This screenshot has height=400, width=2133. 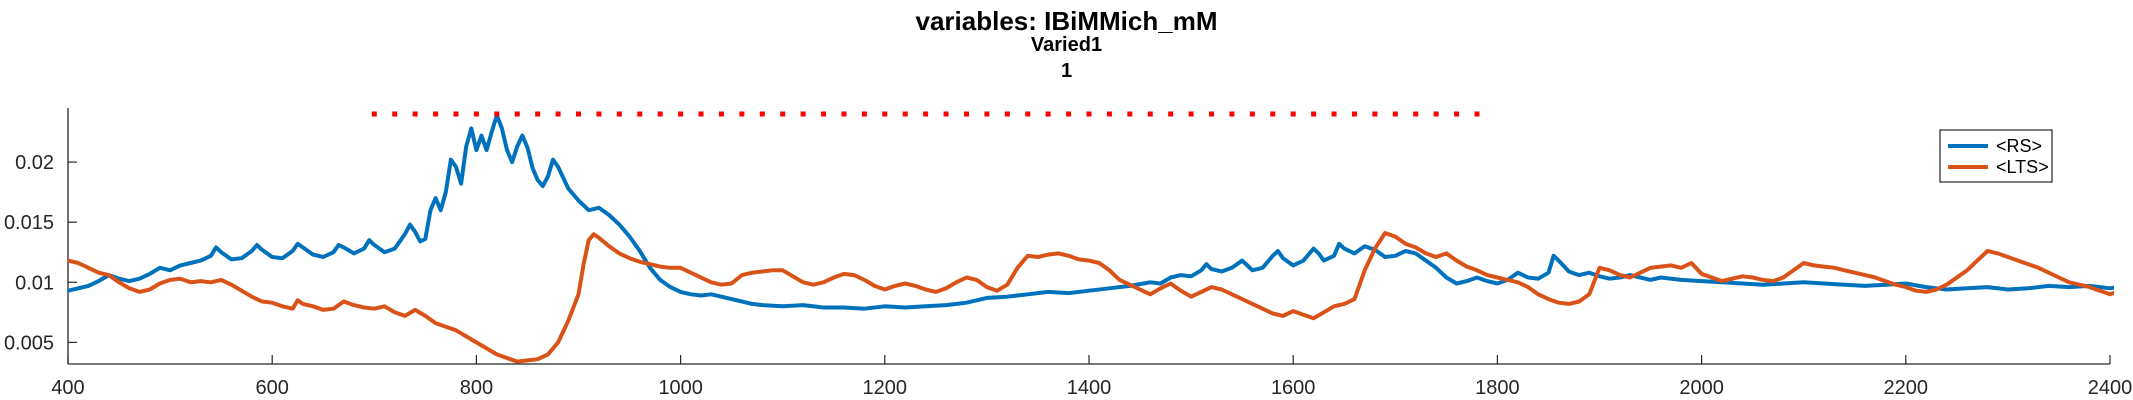 What do you see at coordinates (476, 388) in the screenshot?
I see `x-tick-label: 800` at bounding box center [476, 388].